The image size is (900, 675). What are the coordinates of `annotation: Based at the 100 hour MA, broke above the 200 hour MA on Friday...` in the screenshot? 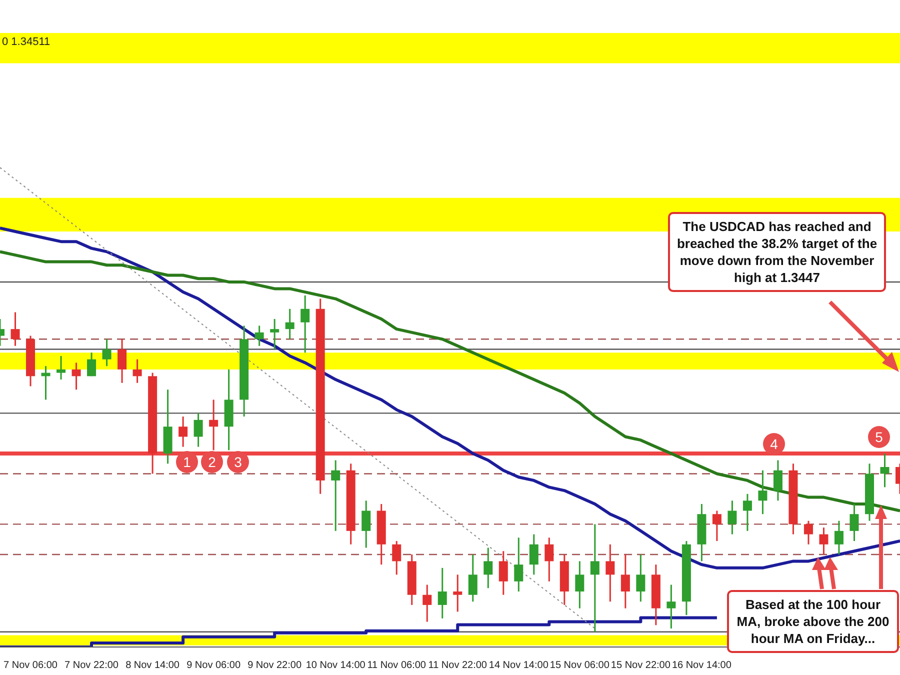 It's located at (813, 621).